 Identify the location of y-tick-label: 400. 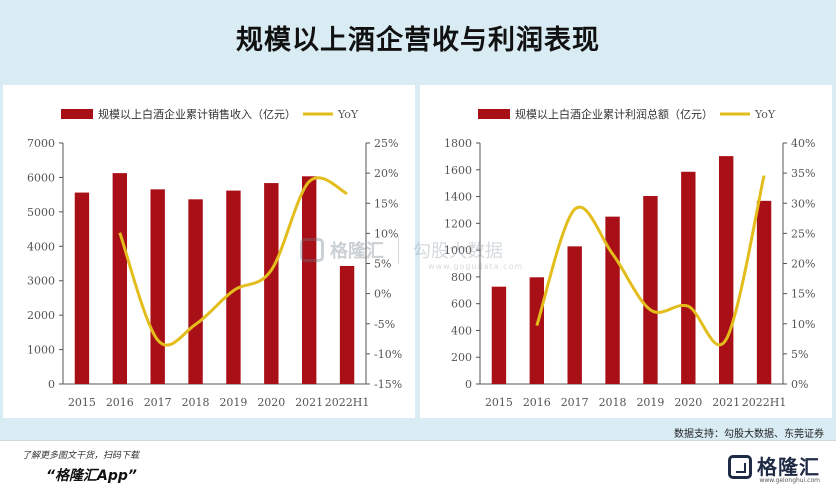
(461, 330).